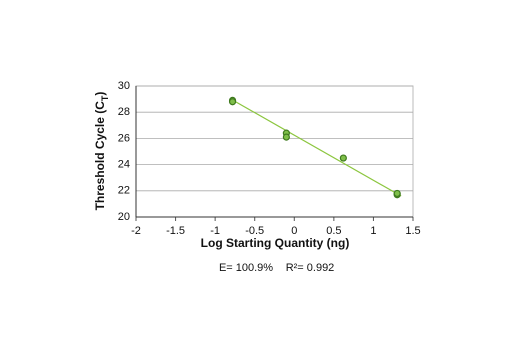  What do you see at coordinates (124, 217) in the screenshot?
I see `y-tick-label: 20` at bounding box center [124, 217].